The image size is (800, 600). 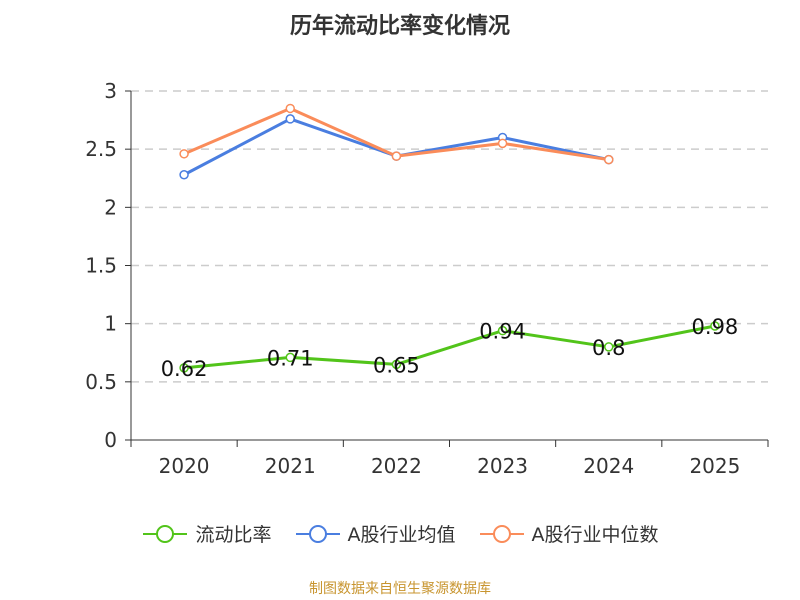 I want to click on data-label: 0.98, so click(x=715, y=327).